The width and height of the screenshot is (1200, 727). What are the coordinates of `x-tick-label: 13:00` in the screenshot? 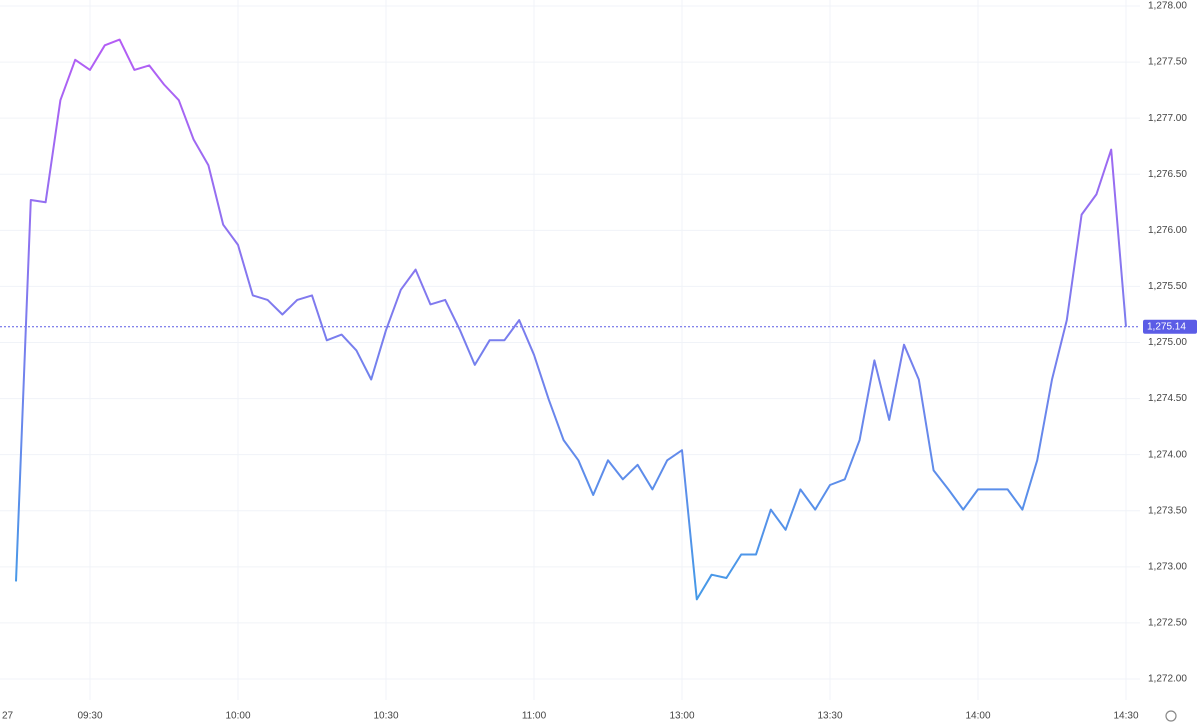 It's located at (681, 716).